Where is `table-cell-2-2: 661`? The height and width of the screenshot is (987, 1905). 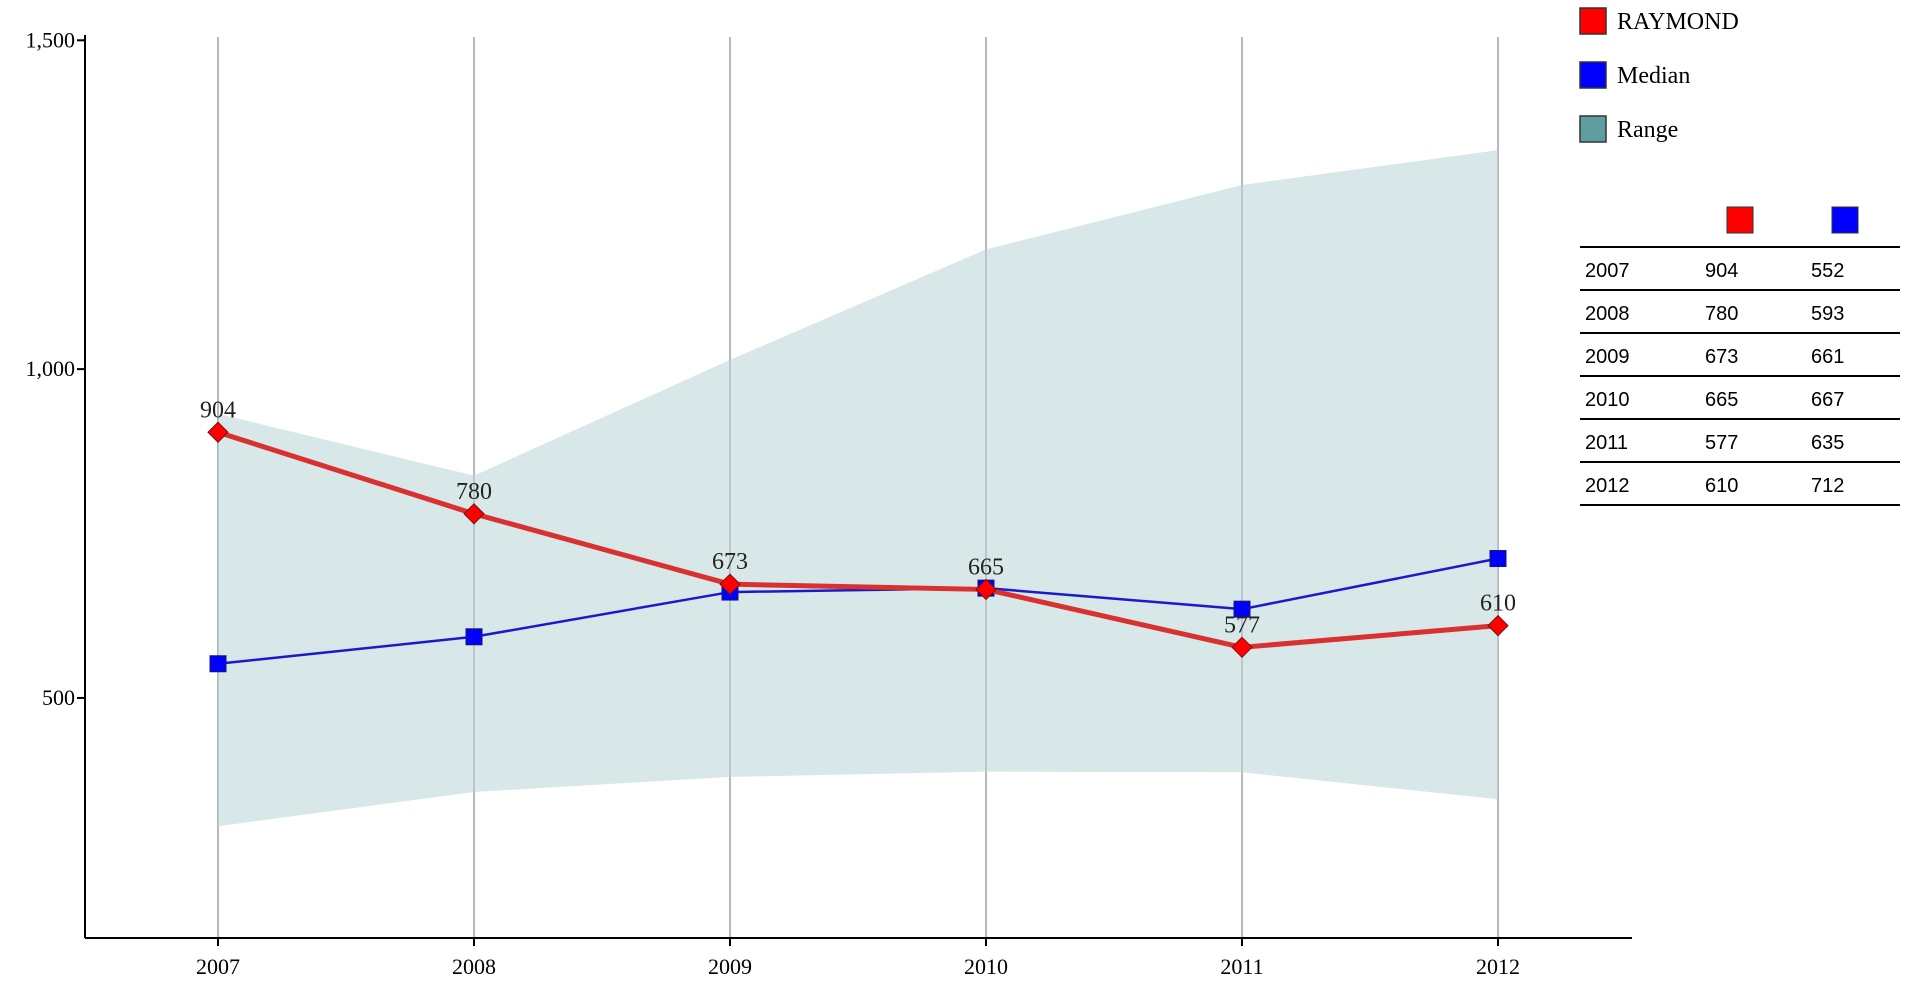 table-cell-2-2: 661 is located at coordinates (1827, 357).